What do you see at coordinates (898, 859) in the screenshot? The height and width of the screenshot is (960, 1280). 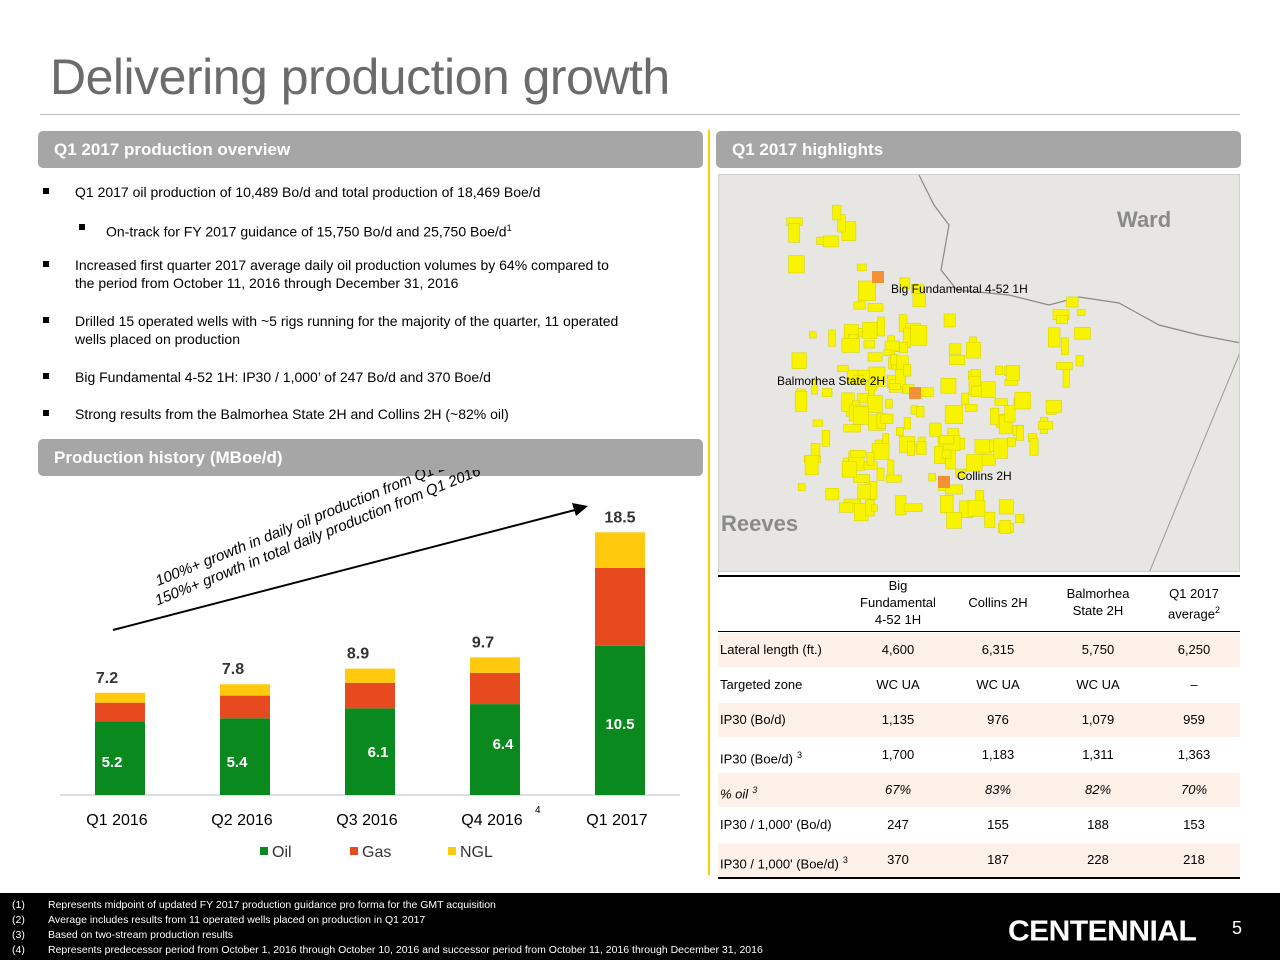 I see `table-cell: 370` at bounding box center [898, 859].